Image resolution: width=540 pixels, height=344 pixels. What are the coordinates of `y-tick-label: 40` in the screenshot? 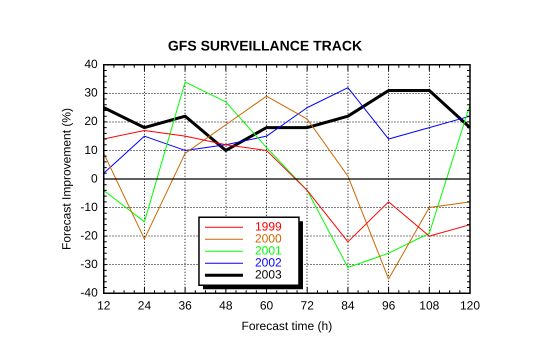 It's located at (91, 64).